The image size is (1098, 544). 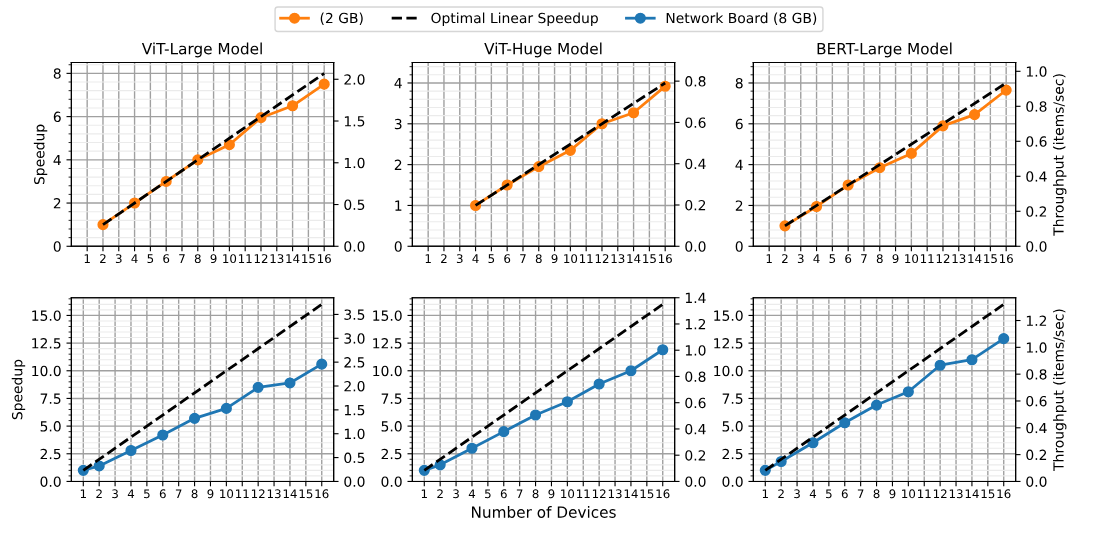 I want to click on x-tick-label: 2, so click(x=440, y=494).